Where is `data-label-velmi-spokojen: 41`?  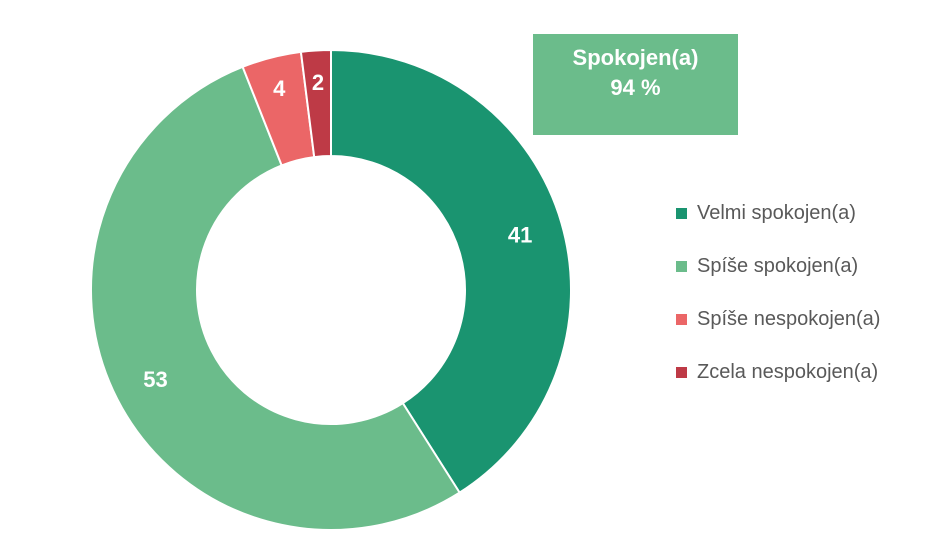 data-label-velmi-spokojen: 41 is located at coordinates (520, 235).